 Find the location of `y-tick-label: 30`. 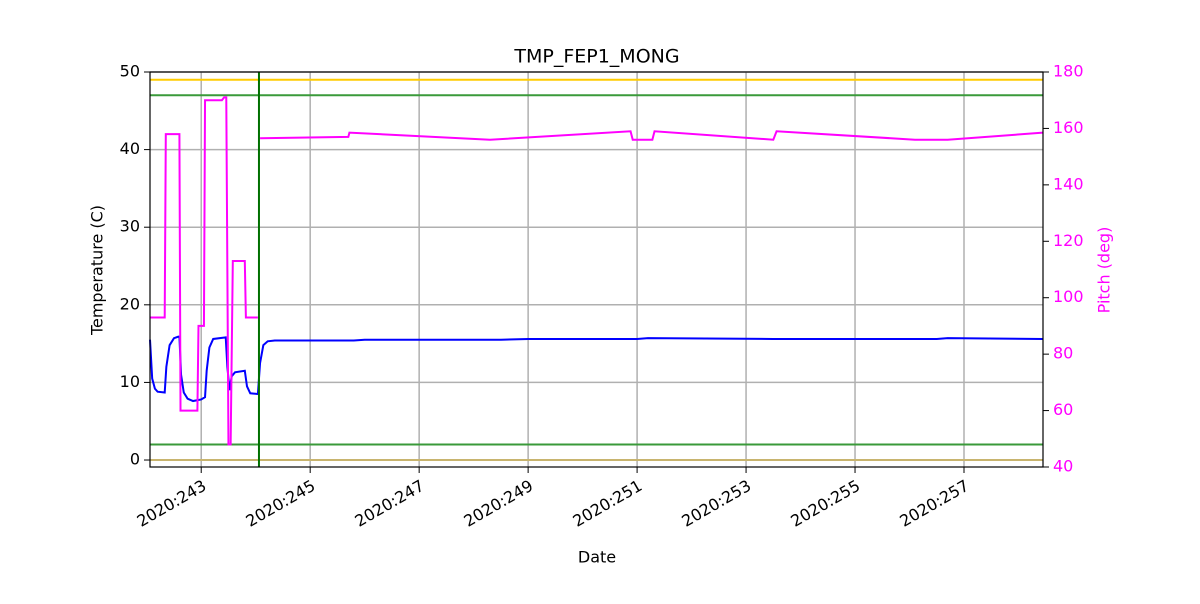

y-tick-label: 30 is located at coordinates (130, 226).